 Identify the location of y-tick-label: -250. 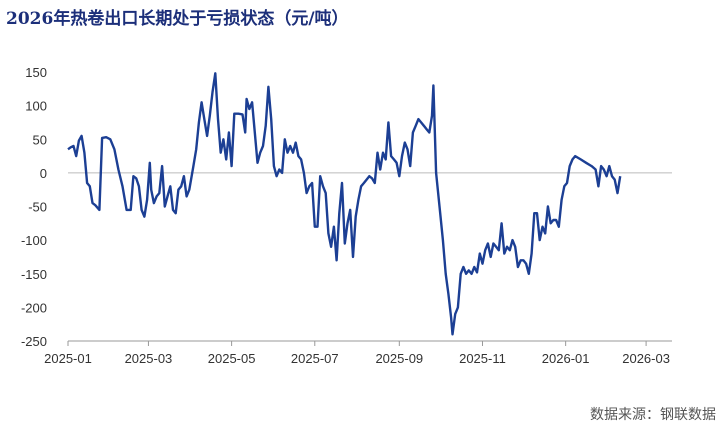
(34, 341).